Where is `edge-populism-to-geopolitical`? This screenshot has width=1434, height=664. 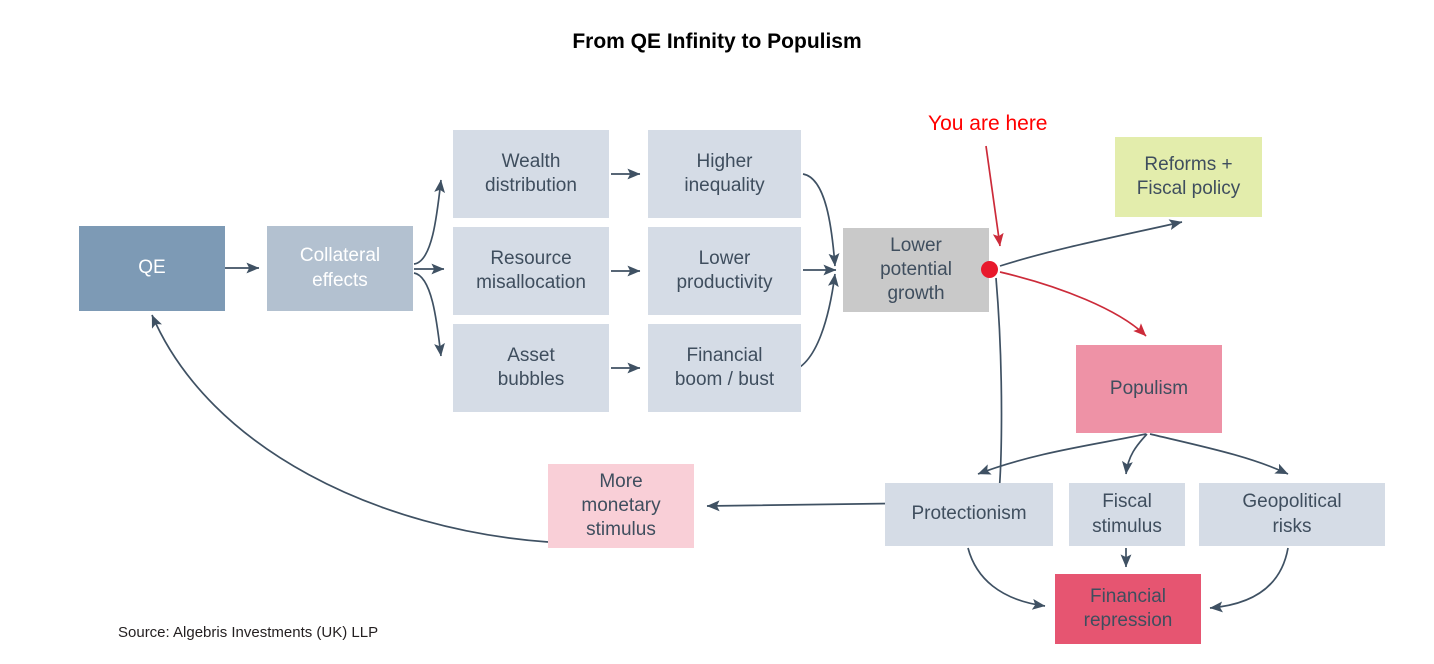
edge-populism-to-geopolitical is located at coordinates (1219, 454).